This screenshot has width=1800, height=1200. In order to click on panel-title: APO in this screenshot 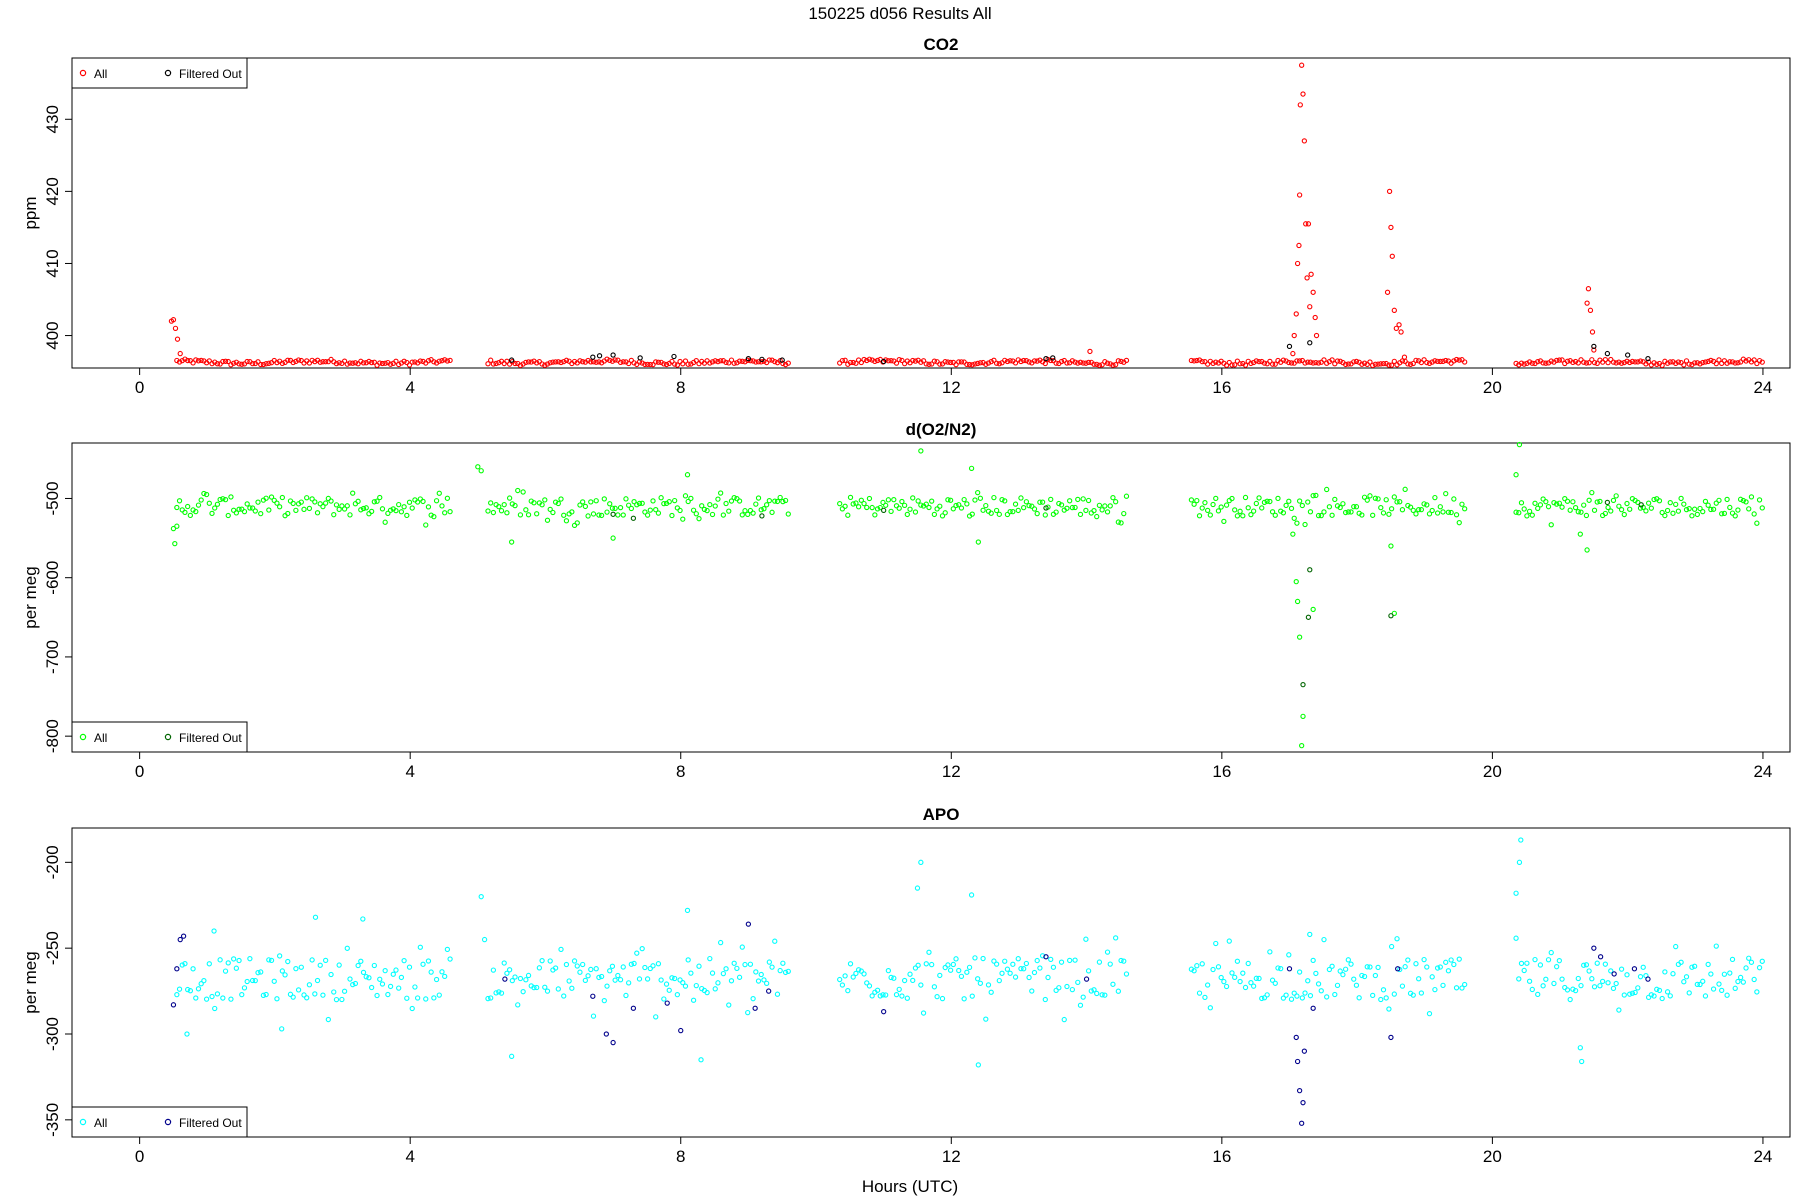, I will do `click(941, 814)`.